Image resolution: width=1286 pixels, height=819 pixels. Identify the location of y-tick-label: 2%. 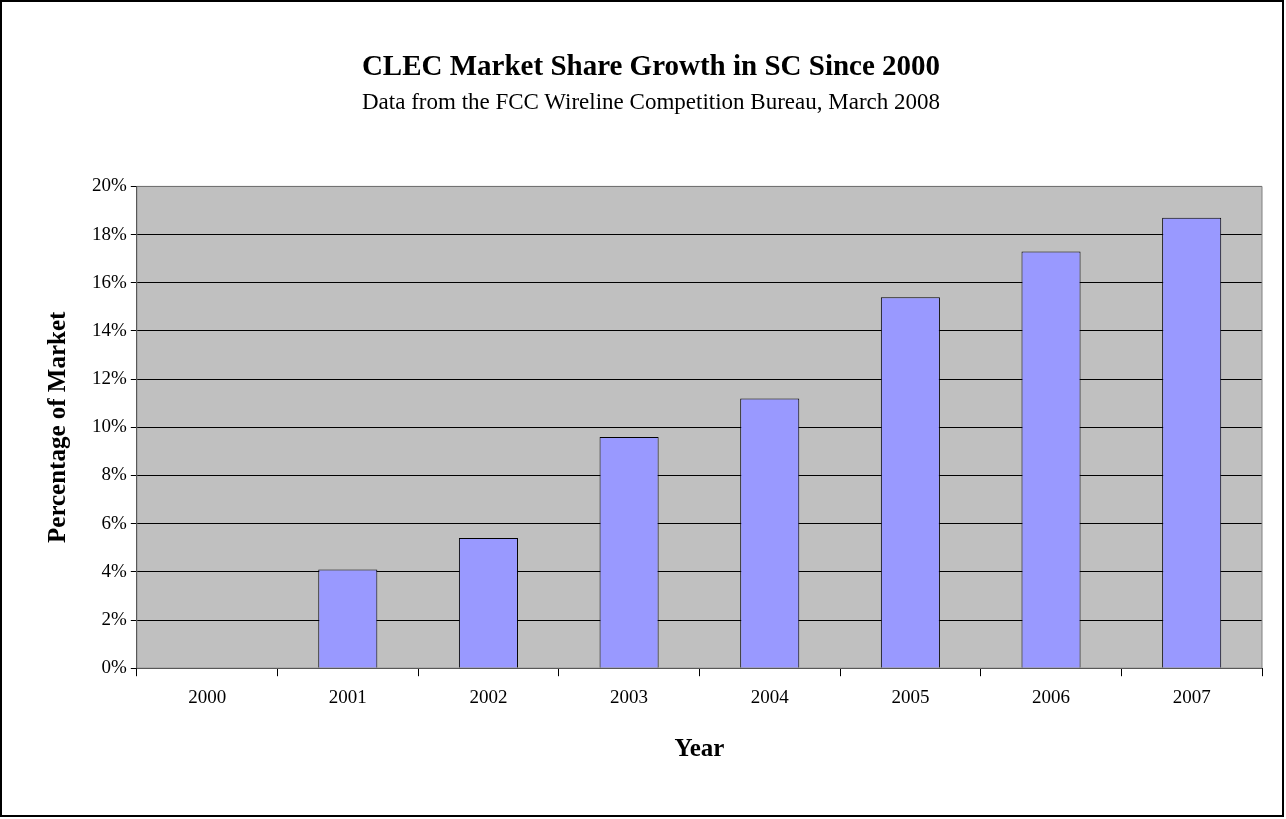
(114, 618).